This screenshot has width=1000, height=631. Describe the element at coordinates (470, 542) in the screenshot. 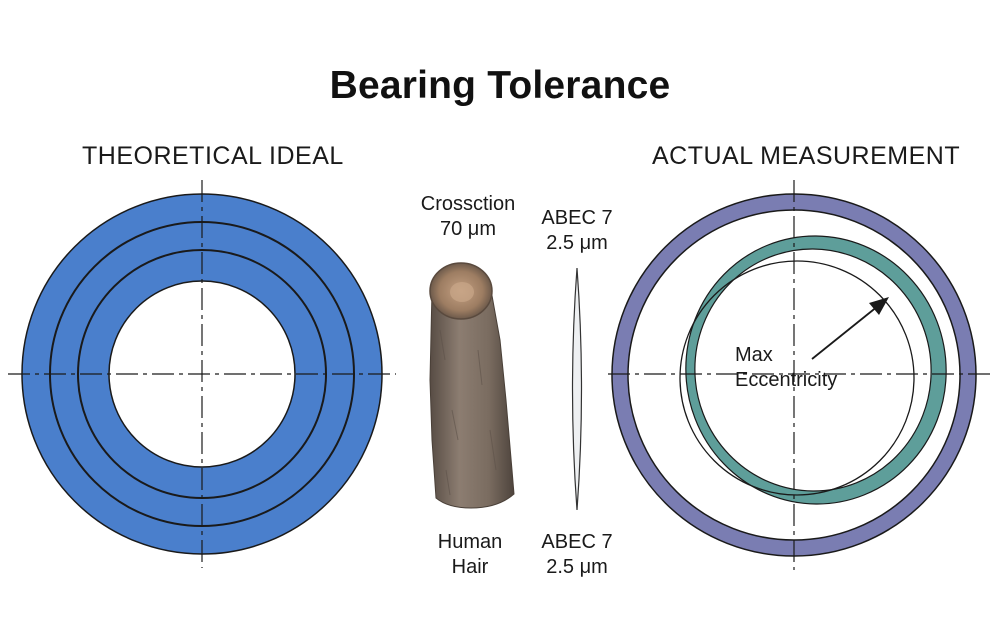

I see `hair-bottom-label-line1: Human` at that location.